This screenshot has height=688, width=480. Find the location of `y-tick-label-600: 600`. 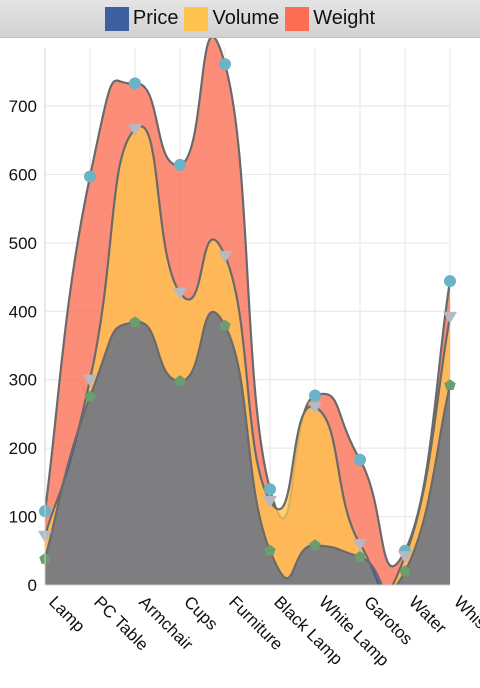

y-tick-label-600: 600 is located at coordinates (23, 174).